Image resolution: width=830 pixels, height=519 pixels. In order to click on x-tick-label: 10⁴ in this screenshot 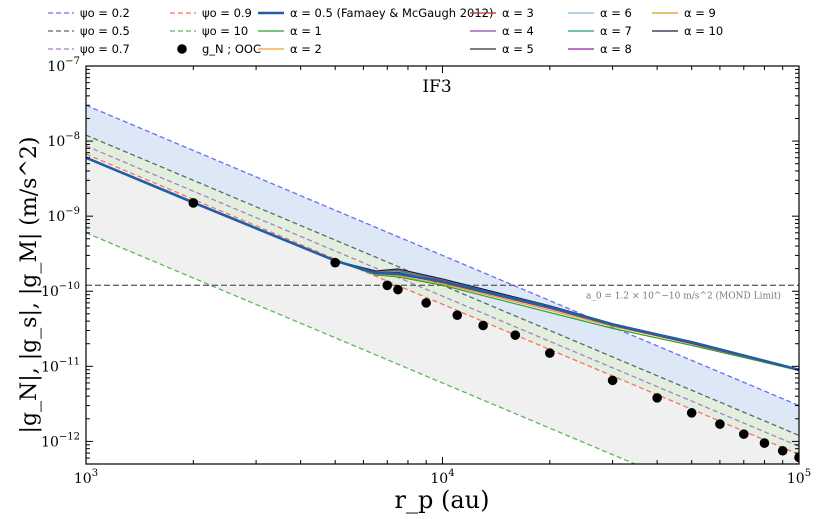, I will do `click(442, 477)`.